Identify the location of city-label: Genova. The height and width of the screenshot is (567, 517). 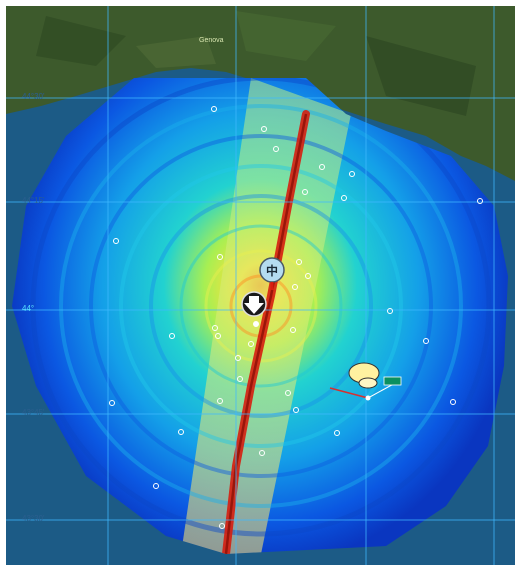
(211, 40).